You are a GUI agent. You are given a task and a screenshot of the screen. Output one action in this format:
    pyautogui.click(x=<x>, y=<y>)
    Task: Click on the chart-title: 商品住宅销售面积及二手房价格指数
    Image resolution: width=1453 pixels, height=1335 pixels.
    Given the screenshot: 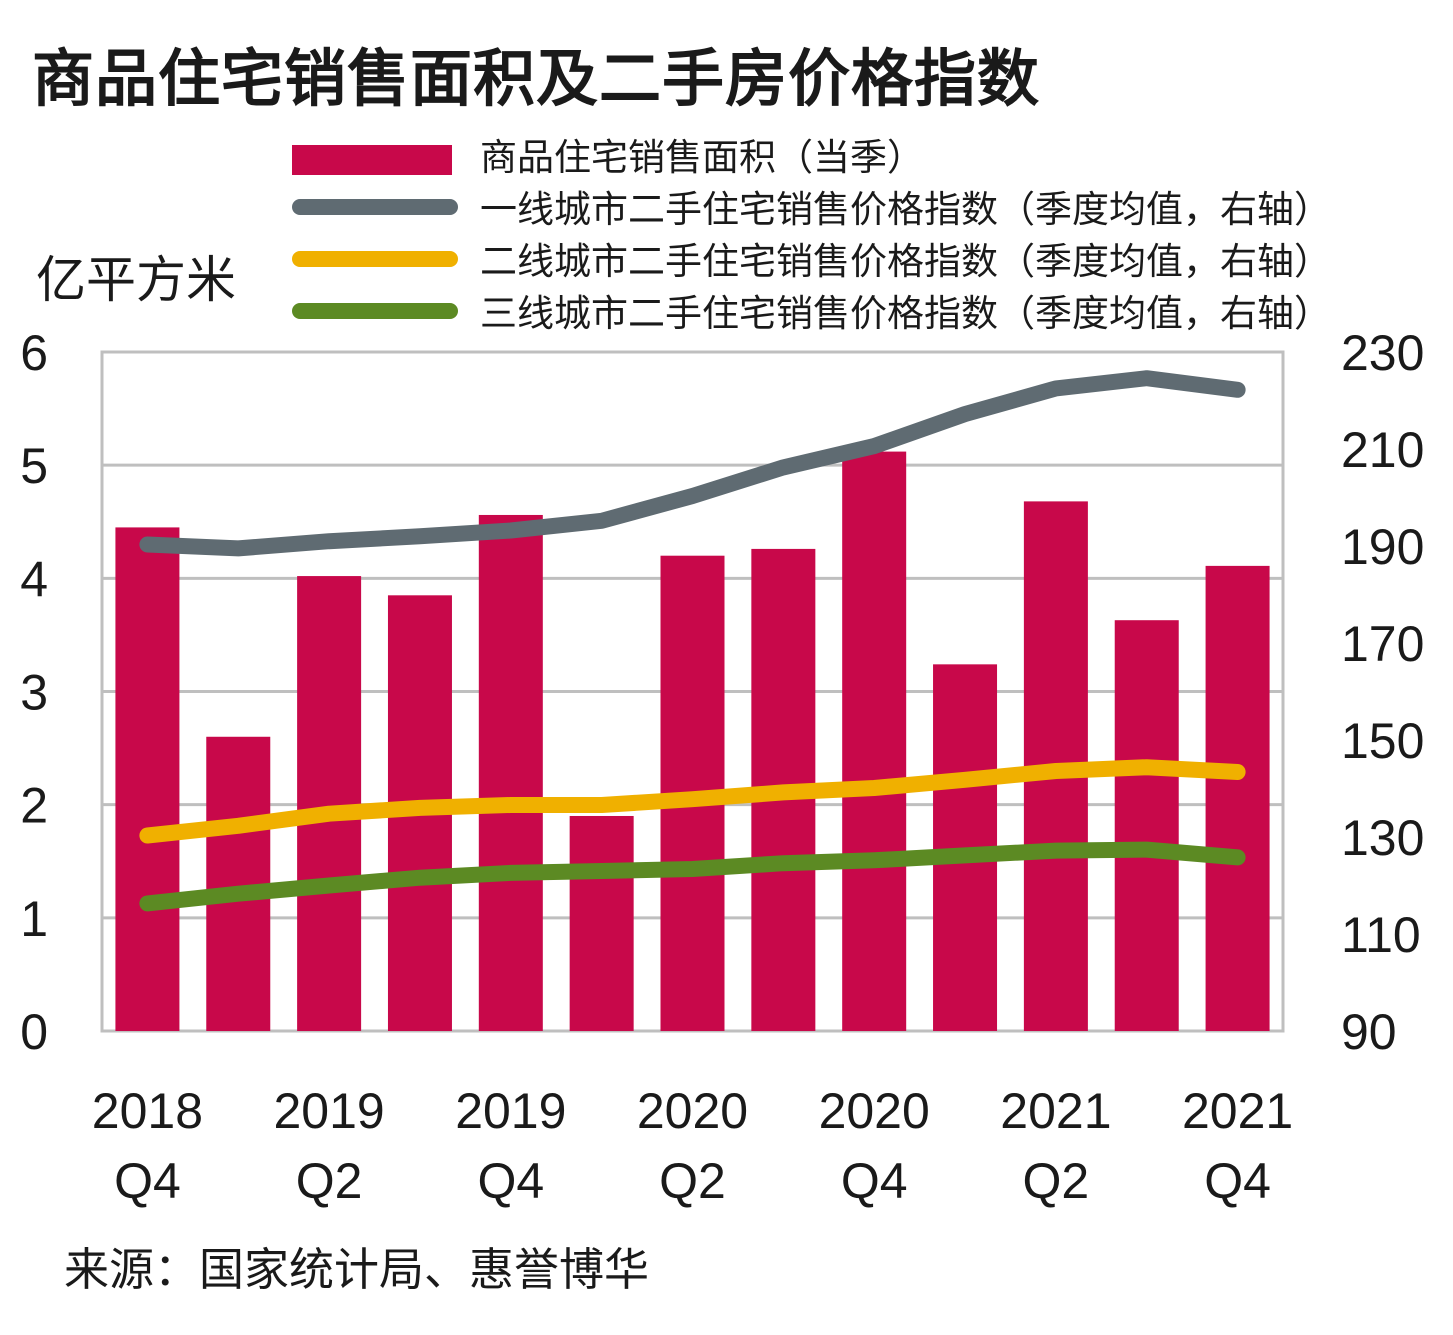 What is the action you would take?
    pyautogui.click(x=536, y=78)
    